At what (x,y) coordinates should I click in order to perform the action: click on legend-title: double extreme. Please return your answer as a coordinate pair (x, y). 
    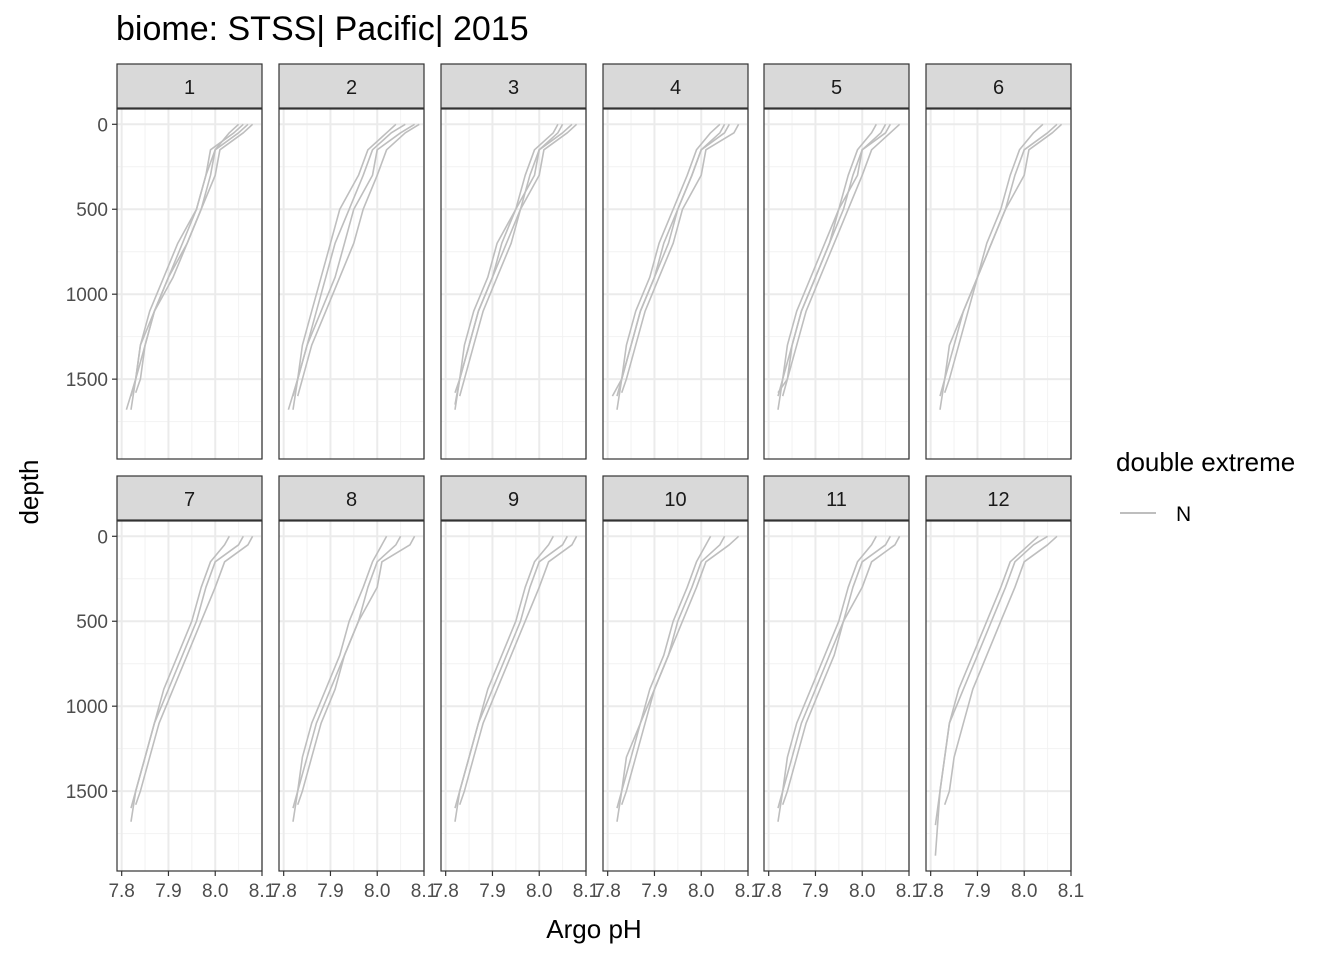
    Looking at the image, I should click on (1205, 462).